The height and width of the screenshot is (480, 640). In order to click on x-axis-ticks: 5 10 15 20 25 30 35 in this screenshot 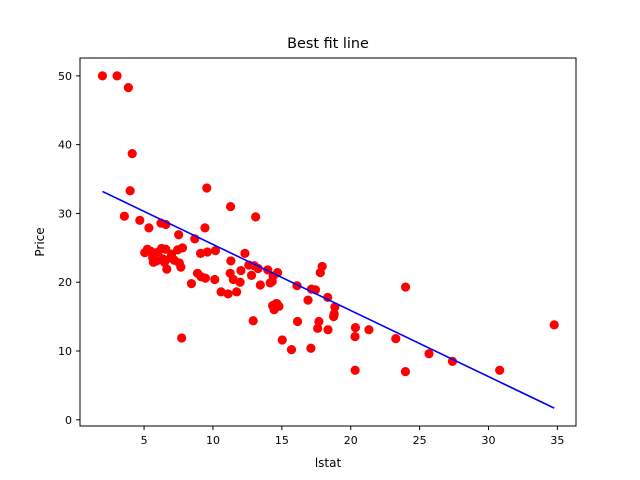, I will do `click(352, 436)`.